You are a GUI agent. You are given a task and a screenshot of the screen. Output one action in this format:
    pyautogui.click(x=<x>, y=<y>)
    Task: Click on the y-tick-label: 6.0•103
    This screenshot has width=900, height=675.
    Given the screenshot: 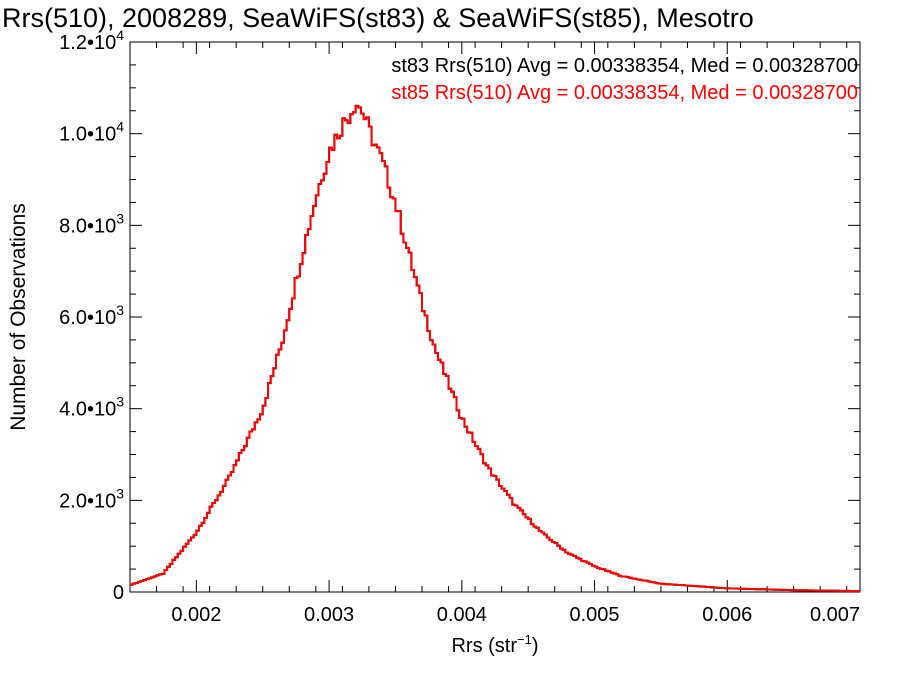 What is the action you would take?
    pyautogui.click(x=91, y=315)
    